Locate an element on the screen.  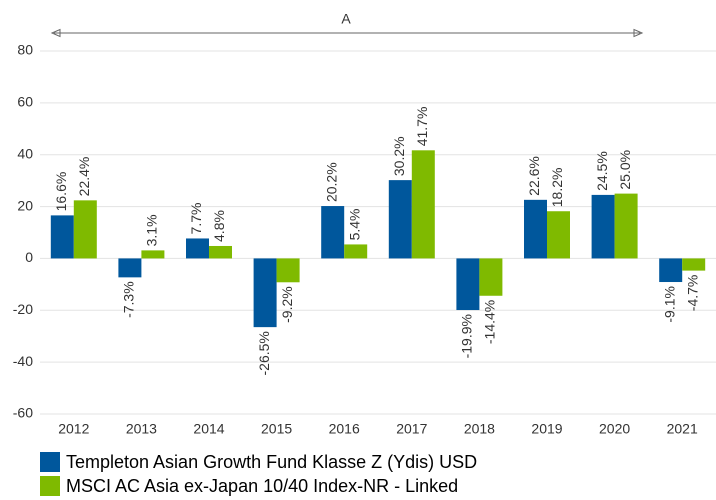
y-tick-label: 40 is located at coordinates (25, 153).